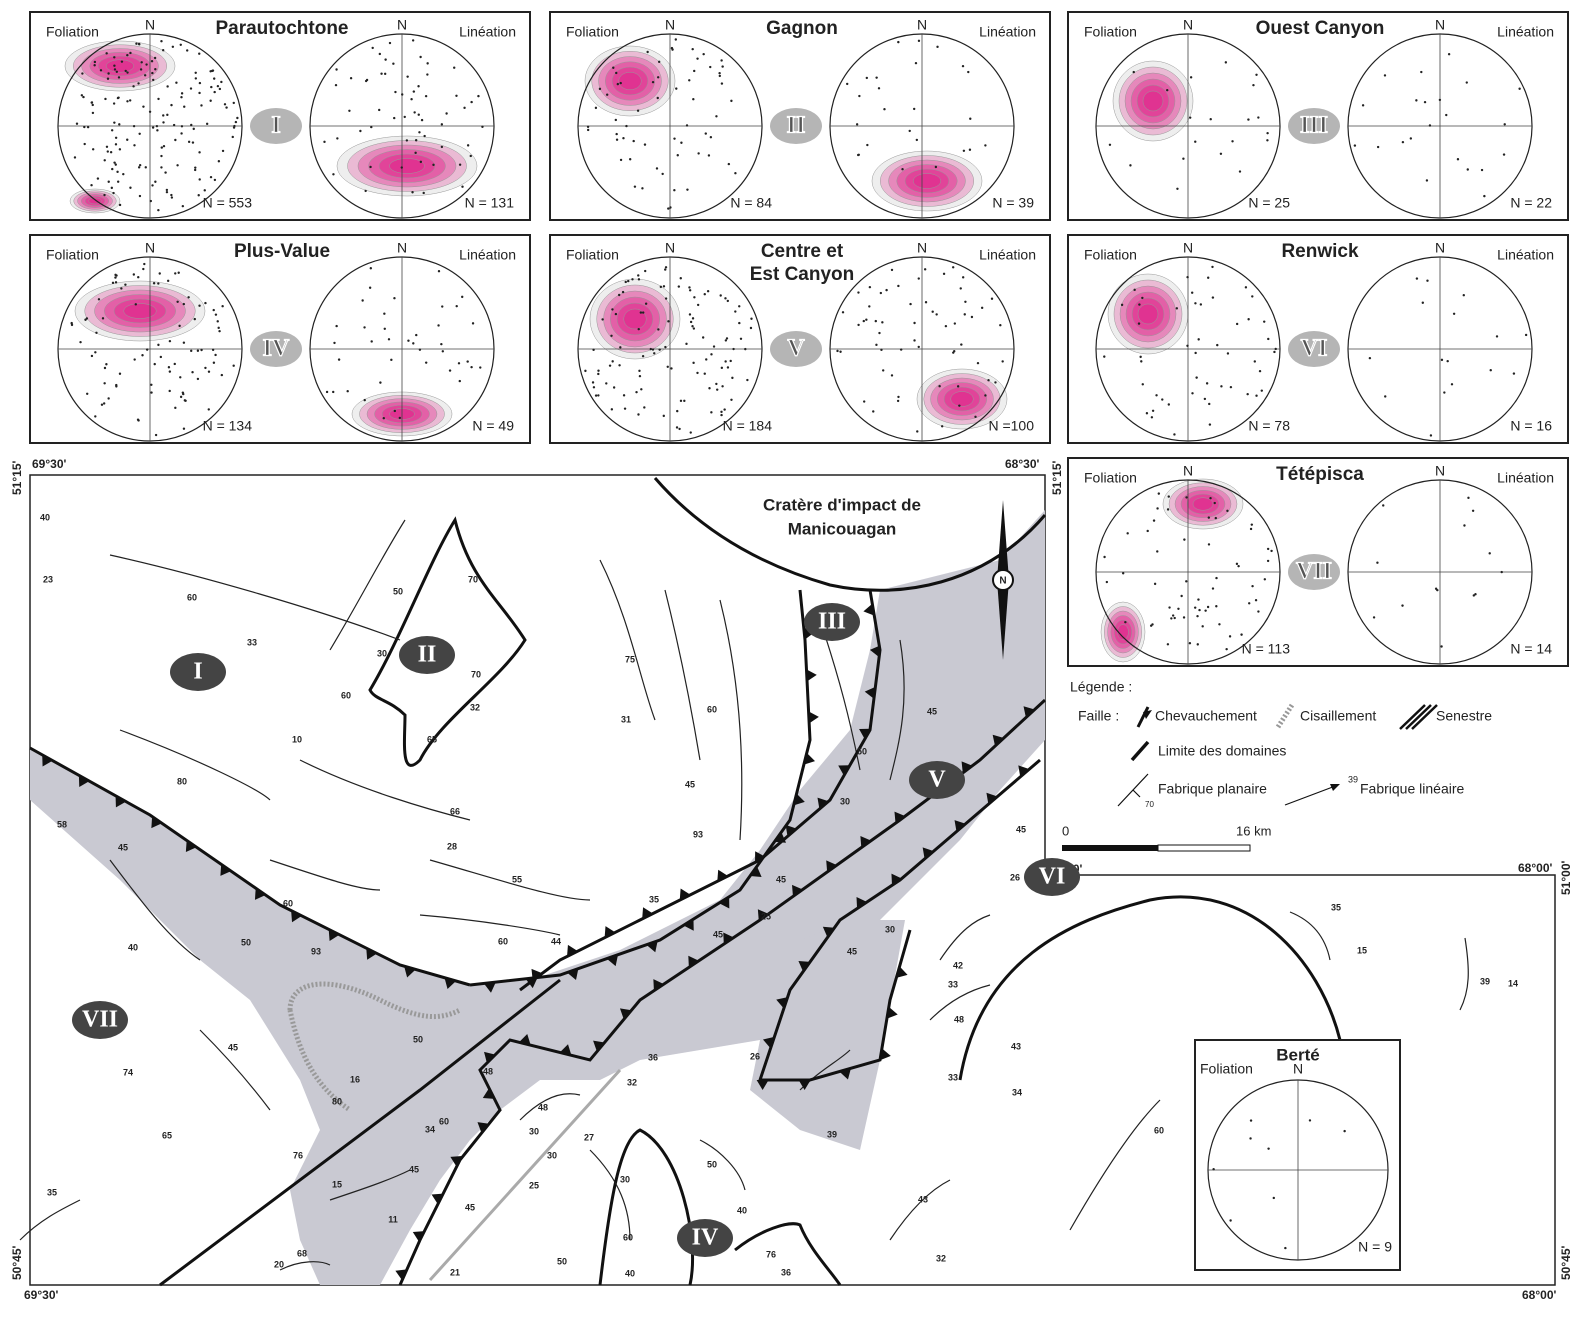 This screenshot has height=1324, width=1595. What do you see at coordinates (543, 1107) in the screenshot?
I see `measurement-label: 48` at bounding box center [543, 1107].